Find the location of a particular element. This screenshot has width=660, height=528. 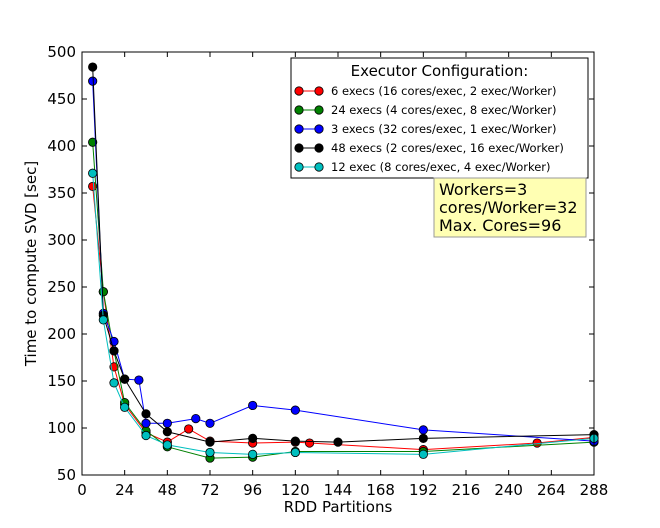

legend-item: 6 execs (16 cores/exec, 2 exec/Worker) is located at coordinates (425, 91).